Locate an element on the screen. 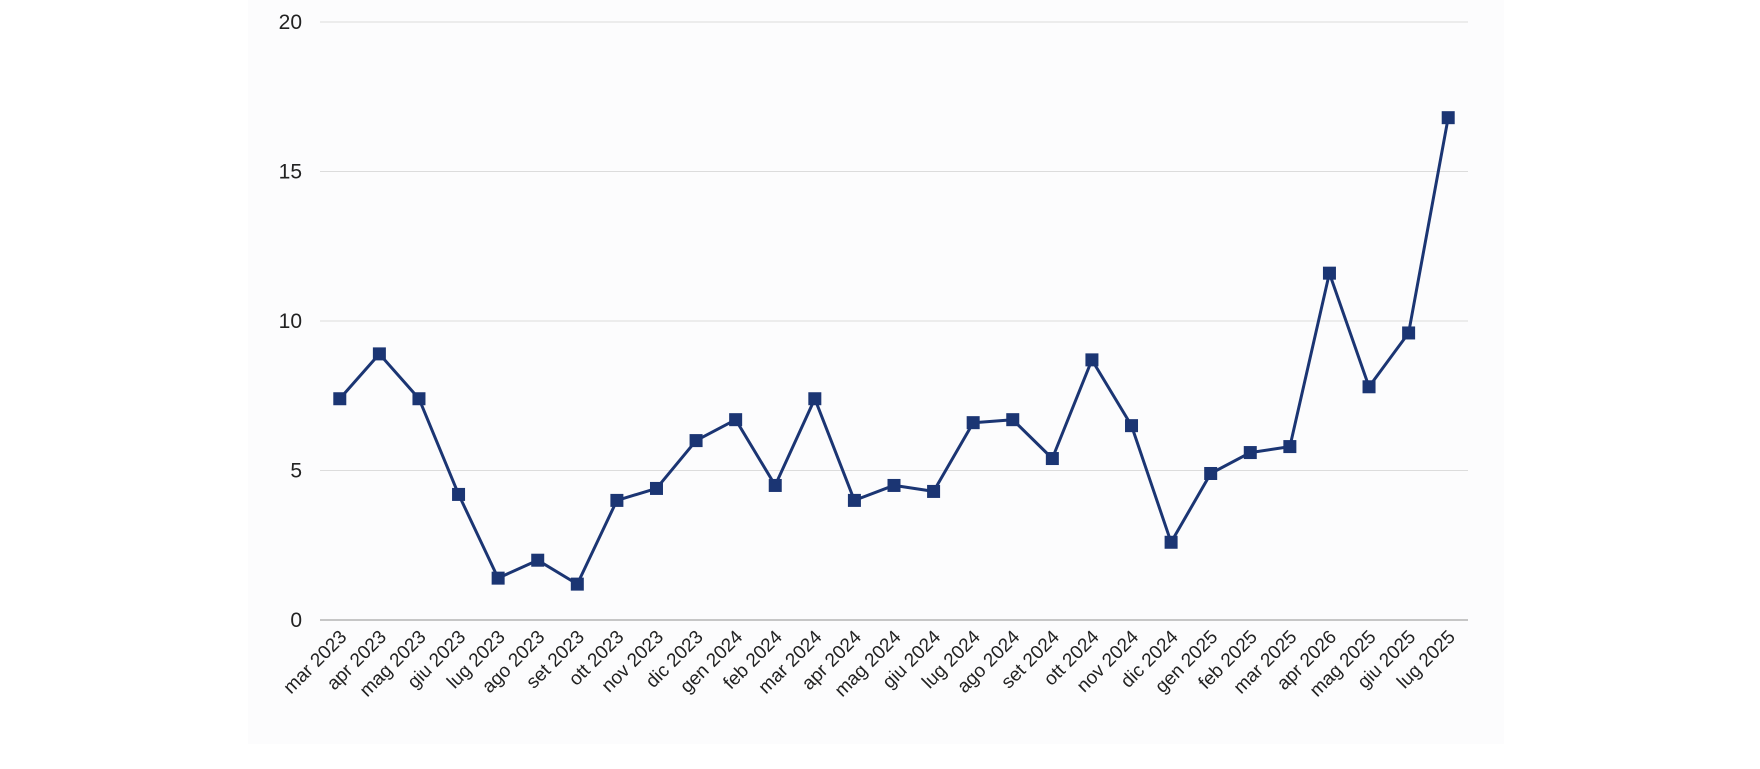 This screenshot has width=1760, height=769. y-axis-tick-labels: 0 5 10 15 20 is located at coordinates (290, 321).